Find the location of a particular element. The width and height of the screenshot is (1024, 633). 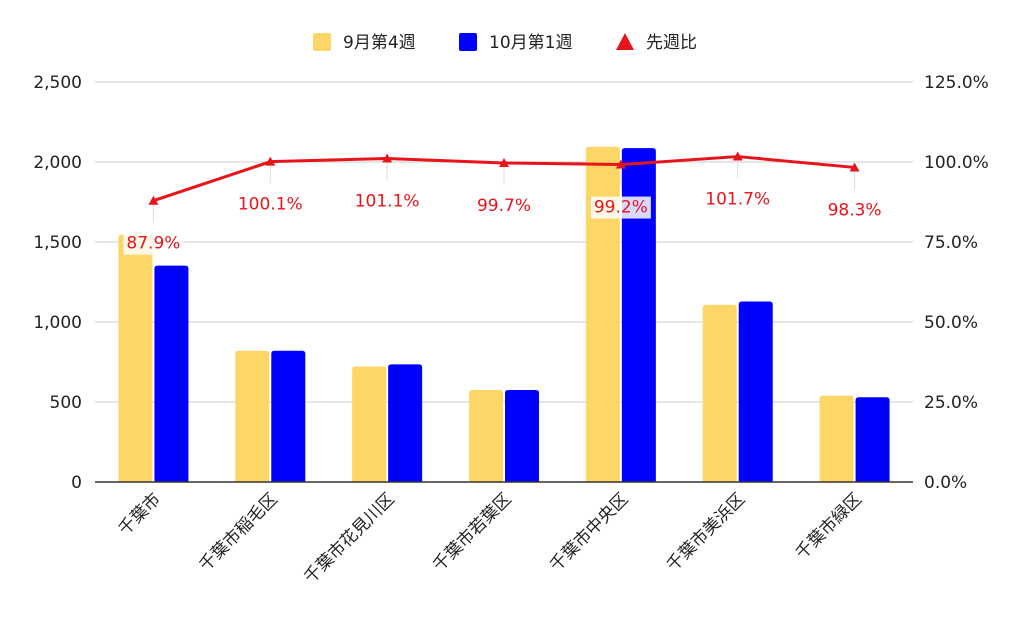

legend-label: 10月第1週 is located at coordinates (530, 43).